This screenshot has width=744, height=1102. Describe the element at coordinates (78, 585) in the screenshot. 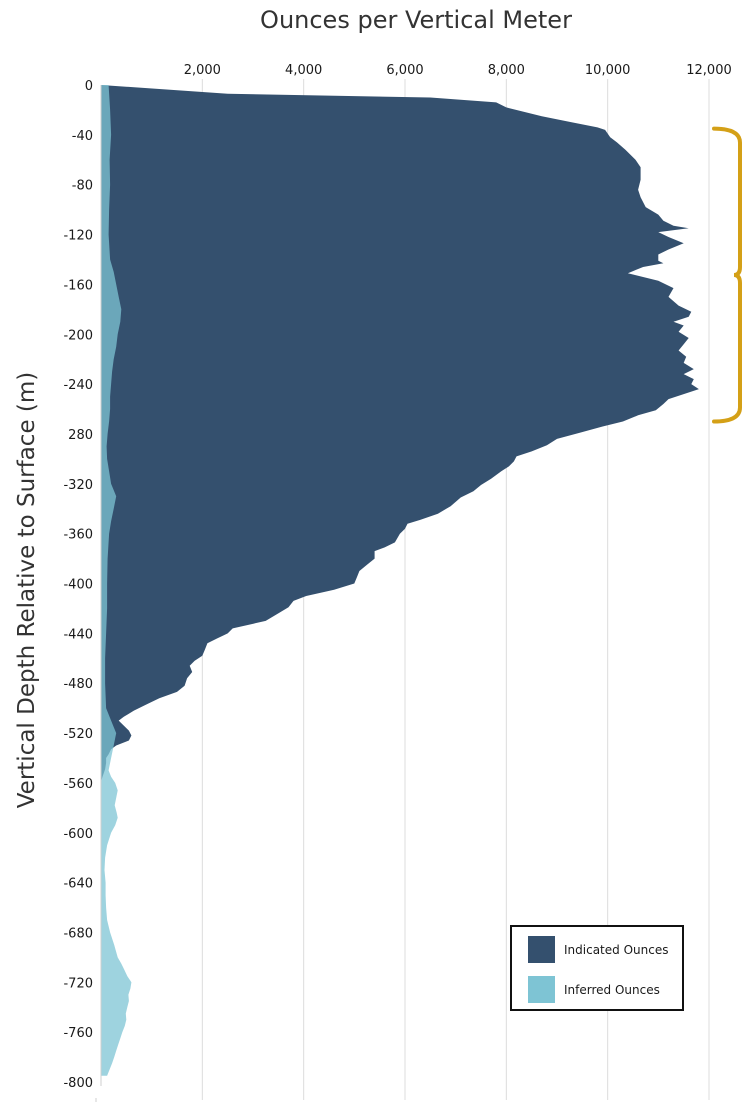

I see `y-tick-label-10: -400` at that location.